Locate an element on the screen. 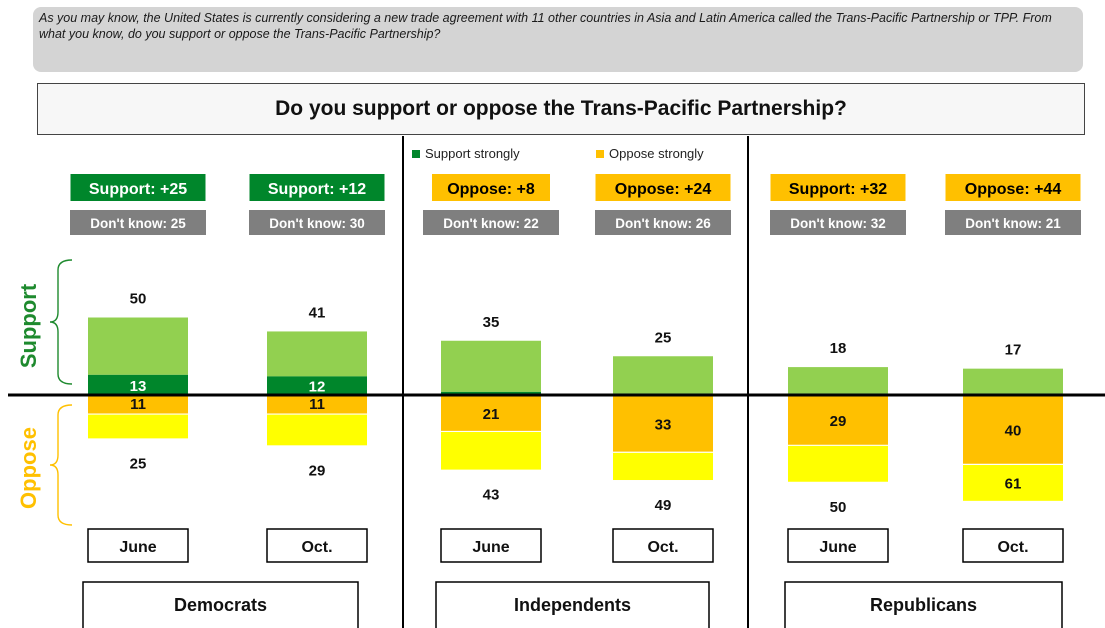  dont-know-label: Don't know: 22 is located at coordinates (490, 223).